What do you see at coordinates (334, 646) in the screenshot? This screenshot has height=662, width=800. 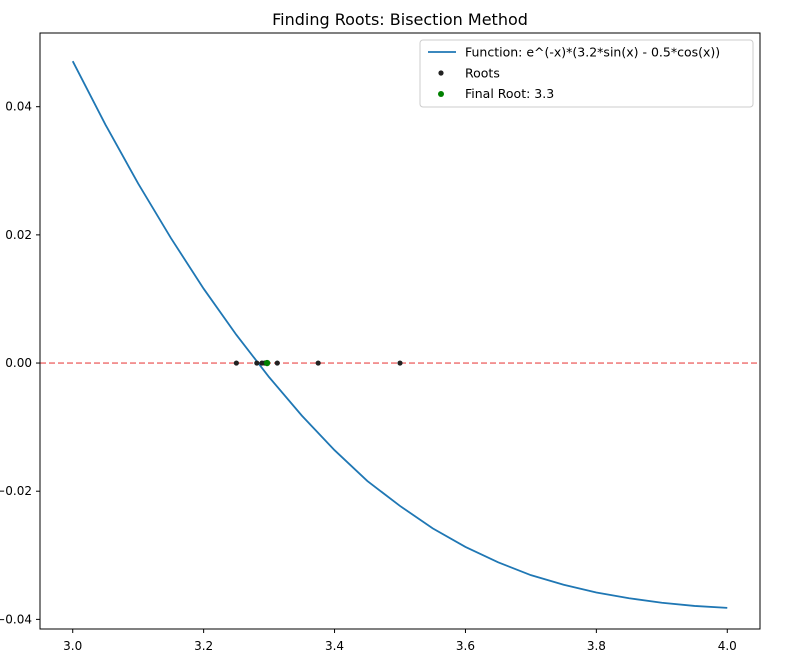 I see `x-tick-label: 3.4` at bounding box center [334, 646].